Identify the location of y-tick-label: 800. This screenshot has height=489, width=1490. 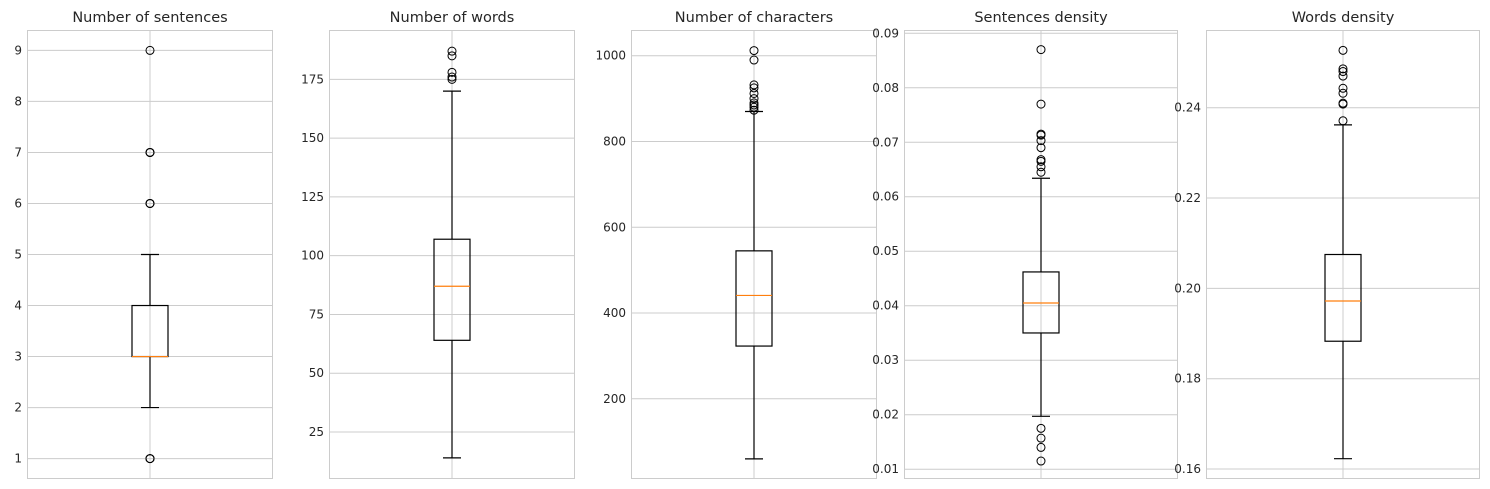
(614, 141).